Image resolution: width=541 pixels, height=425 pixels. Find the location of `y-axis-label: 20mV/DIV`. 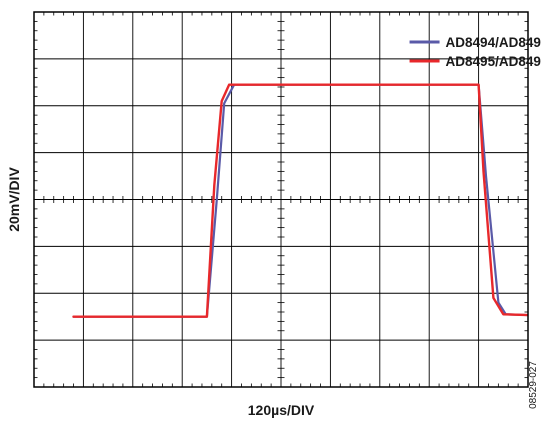

y-axis-label: 20mV/DIV is located at coordinates (14, 199).